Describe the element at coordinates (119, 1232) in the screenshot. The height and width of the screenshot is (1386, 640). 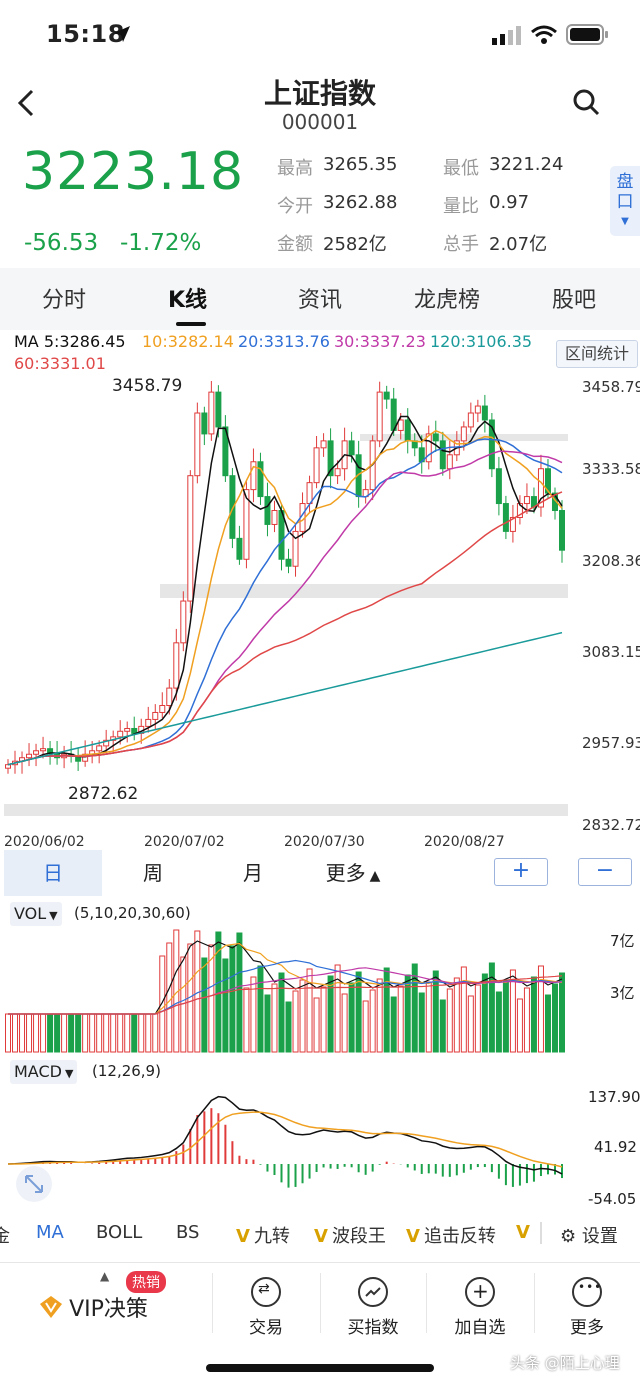
I see `indicator-boll: BOLL` at that location.